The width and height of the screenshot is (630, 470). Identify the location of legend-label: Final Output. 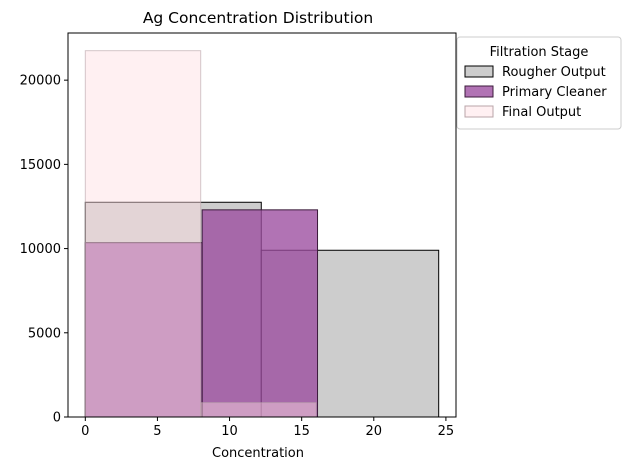
(541, 112).